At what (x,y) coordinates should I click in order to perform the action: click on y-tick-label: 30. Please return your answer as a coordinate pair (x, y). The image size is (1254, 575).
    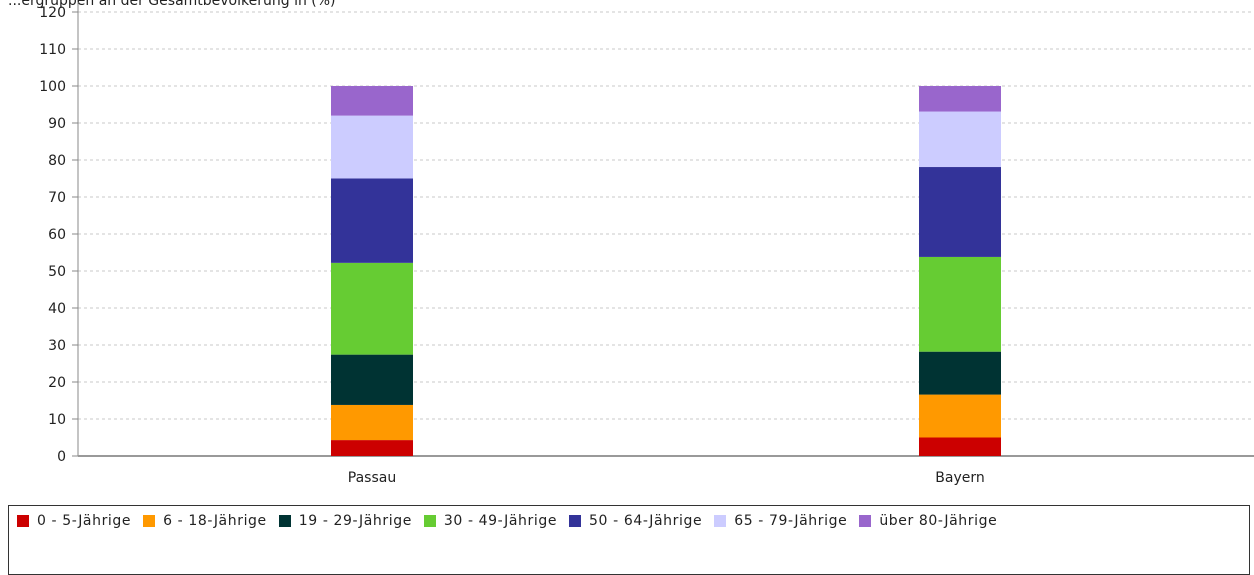
    Looking at the image, I should click on (57, 346).